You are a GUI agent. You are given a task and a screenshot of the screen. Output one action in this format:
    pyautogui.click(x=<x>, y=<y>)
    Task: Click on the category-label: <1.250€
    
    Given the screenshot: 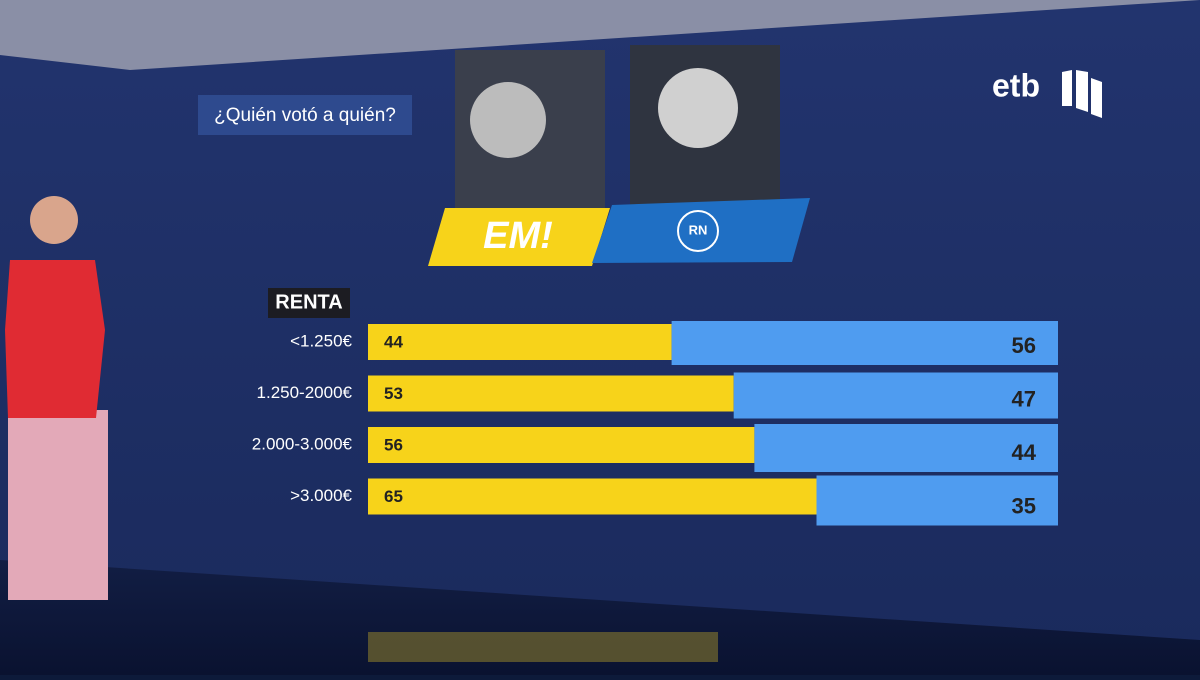 What is the action you would take?
    pyautogui.click(x=321, y=340)
    